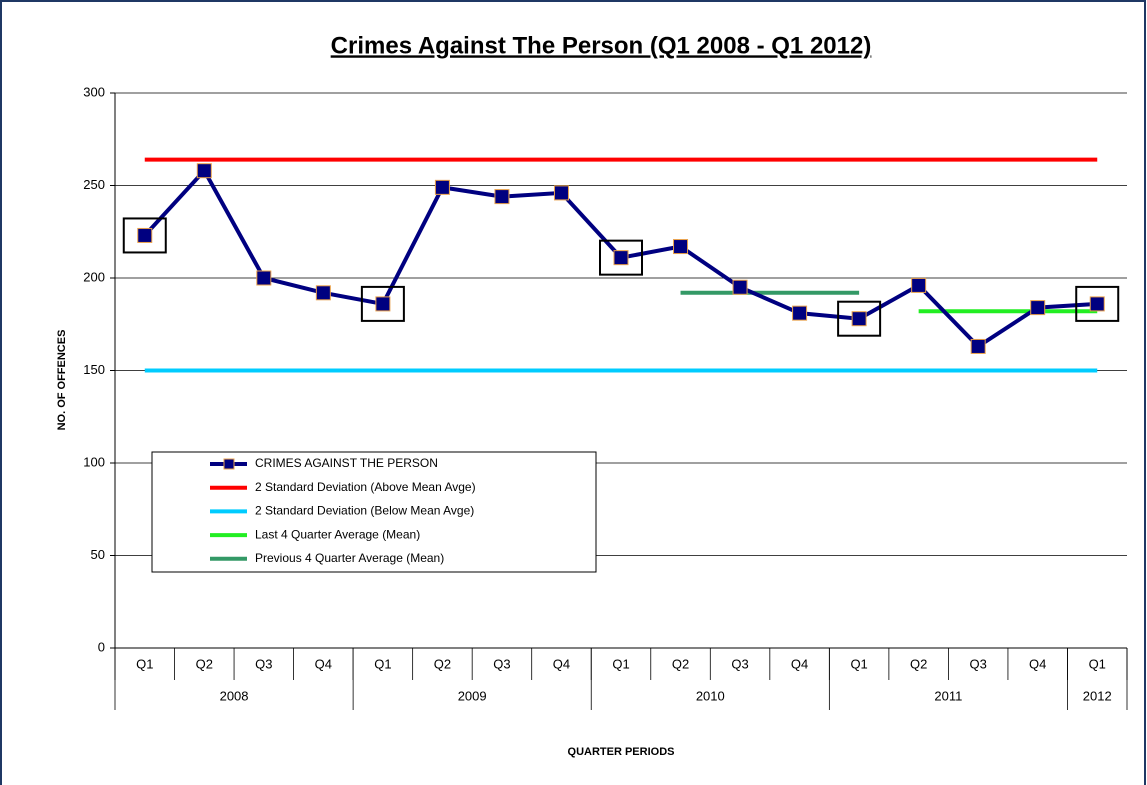 This screenshot has width=1147, height=785. Describe the element at coordinates (94, 91) in the screenshot. I see `y-tick-label: 300` at that location.